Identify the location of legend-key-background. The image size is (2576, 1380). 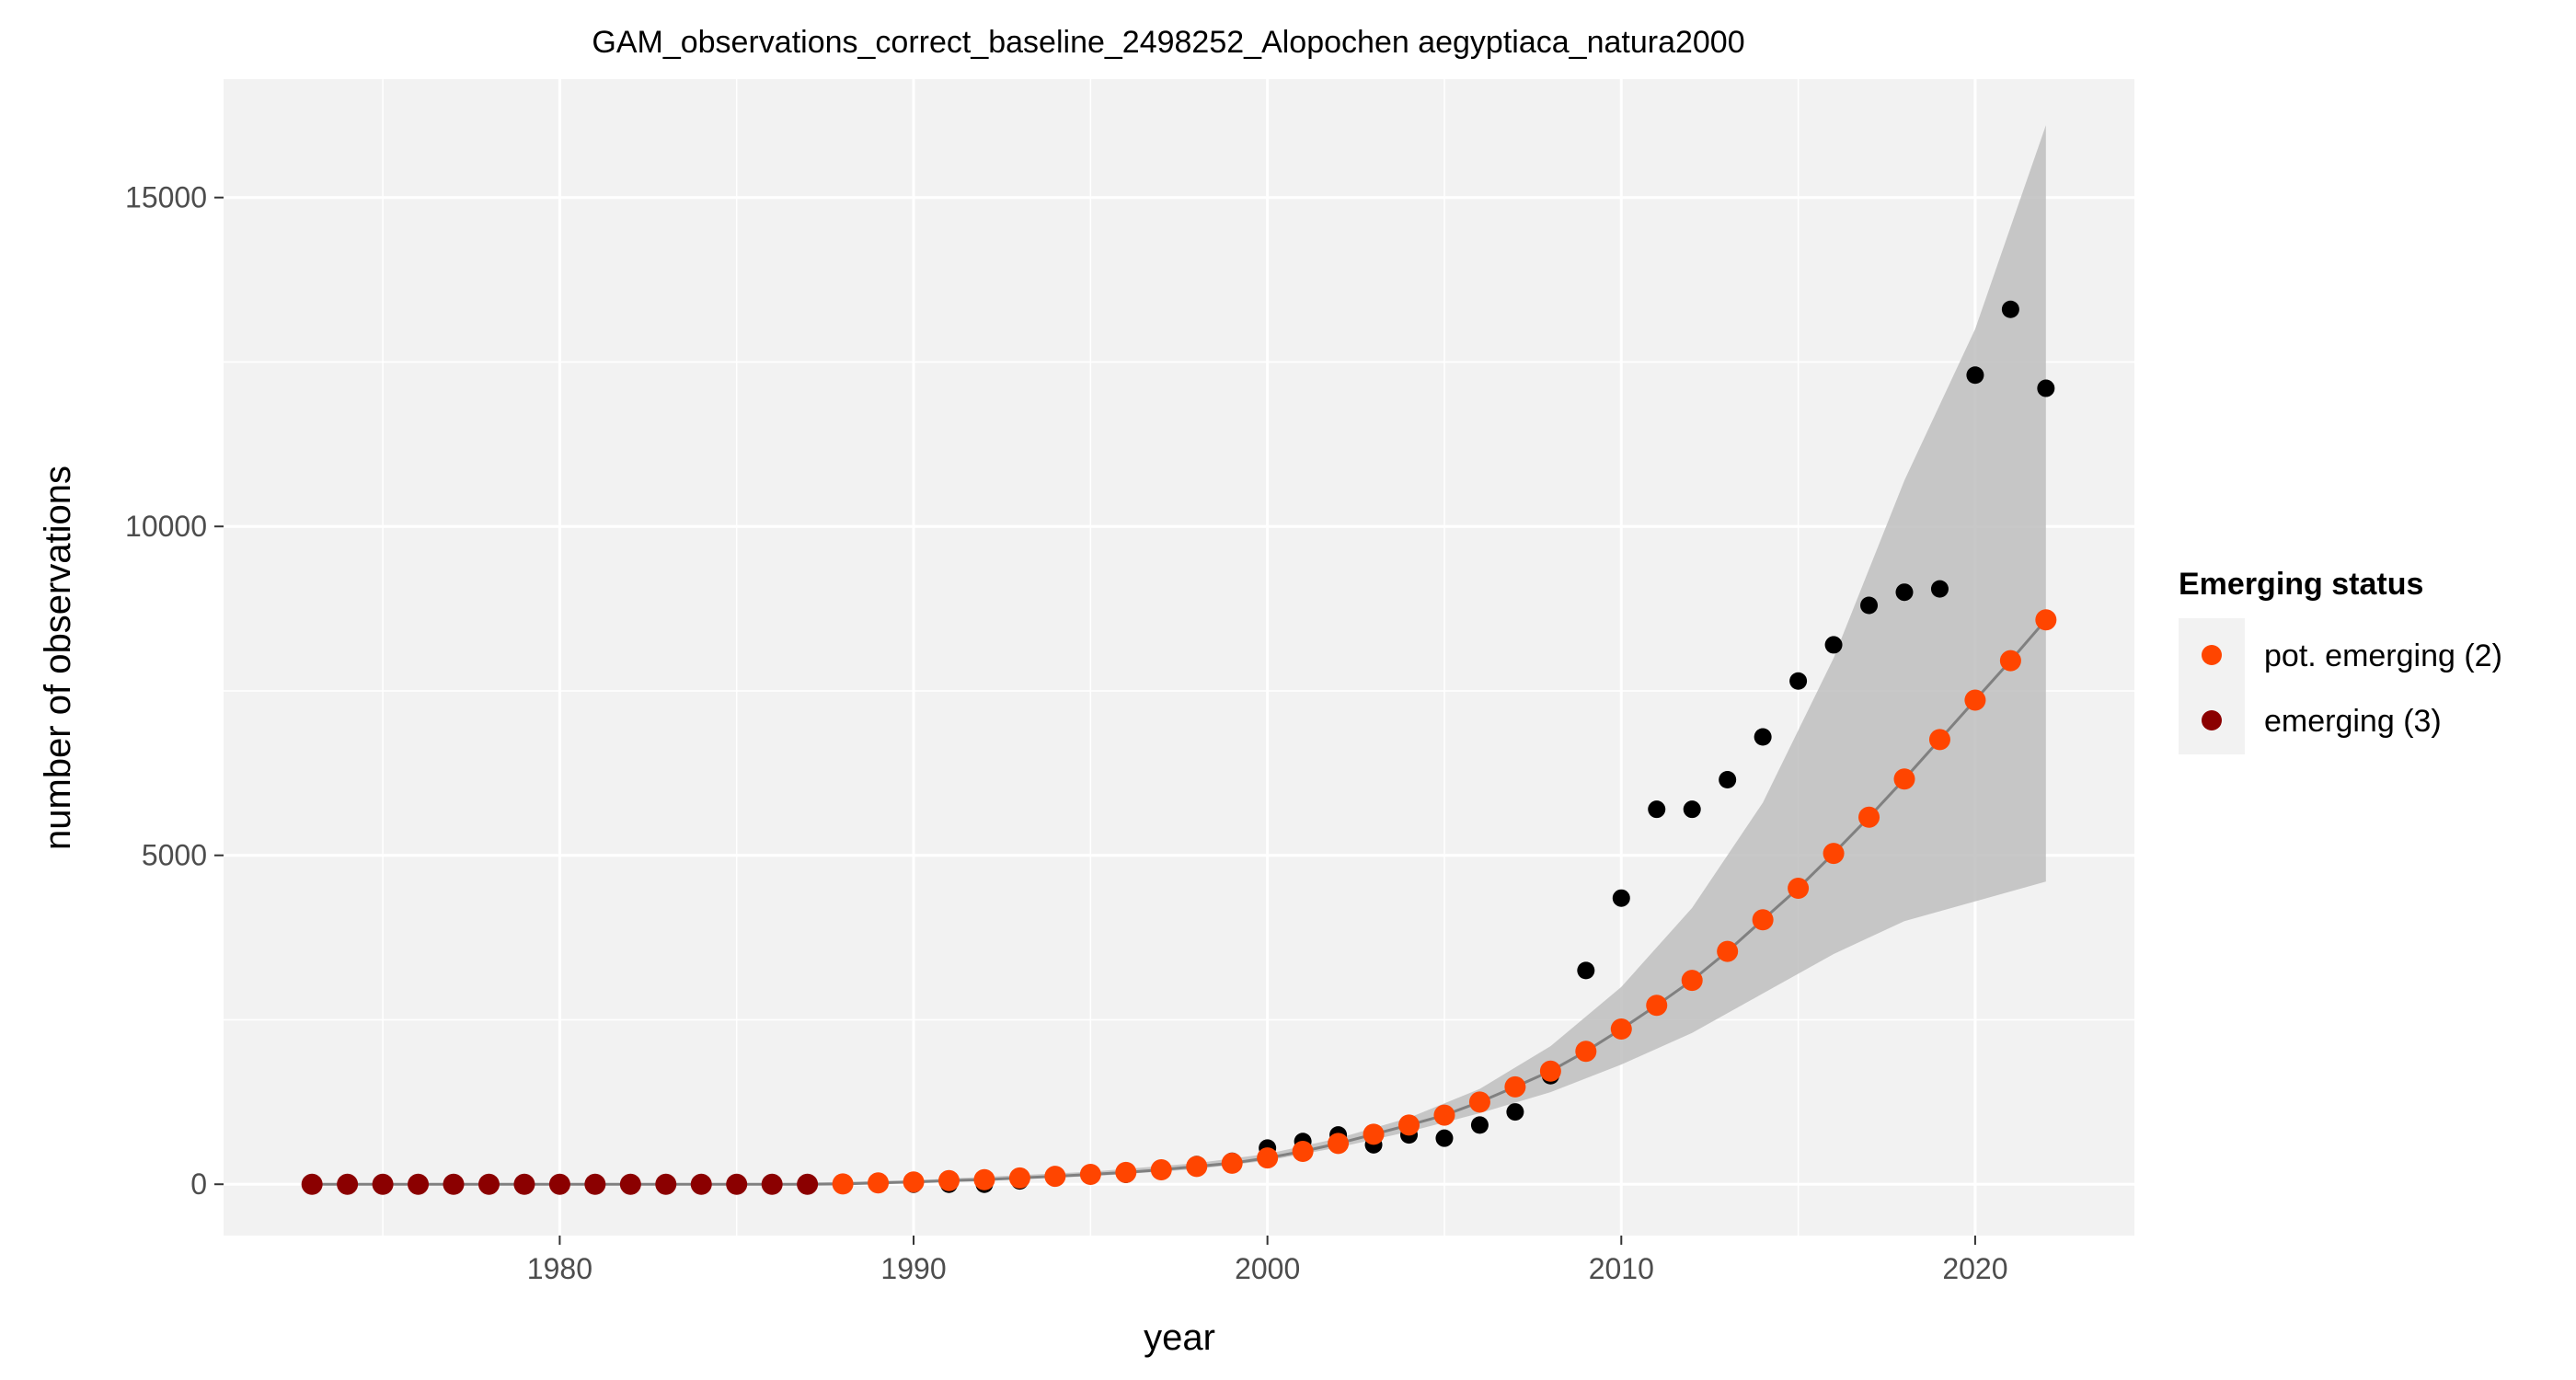
(2212, 686).